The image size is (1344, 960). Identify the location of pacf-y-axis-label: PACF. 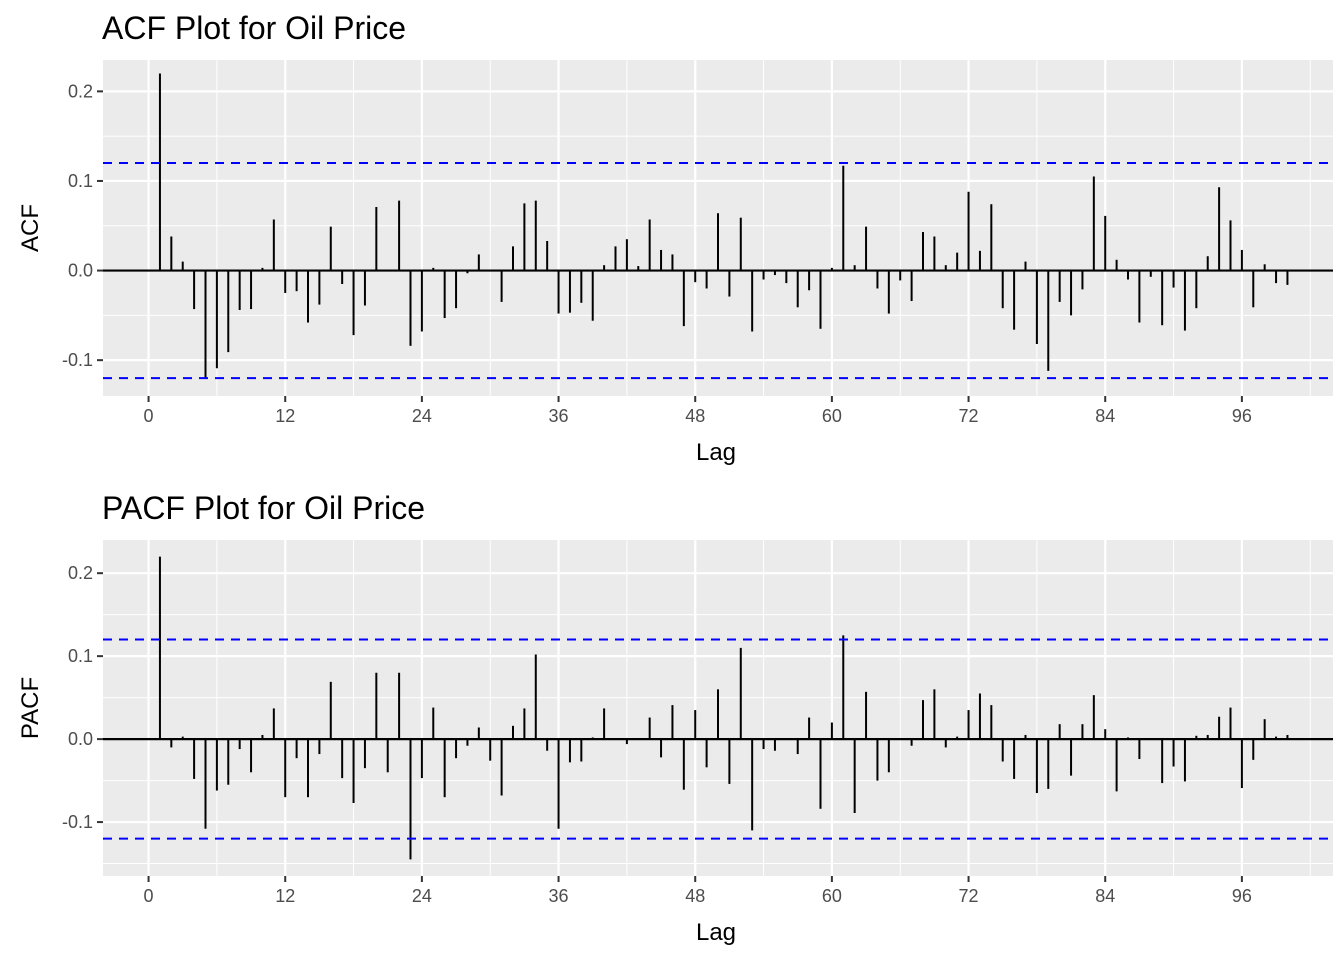
(30, 708).